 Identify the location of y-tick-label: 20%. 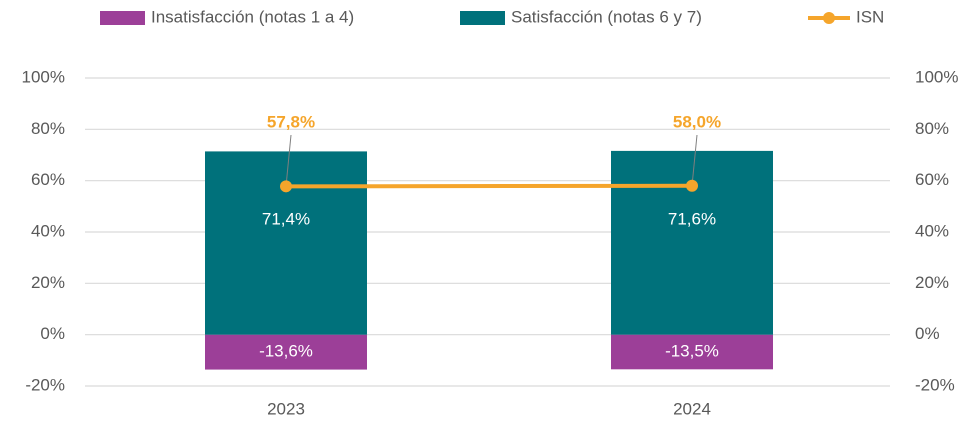
(48, 282).